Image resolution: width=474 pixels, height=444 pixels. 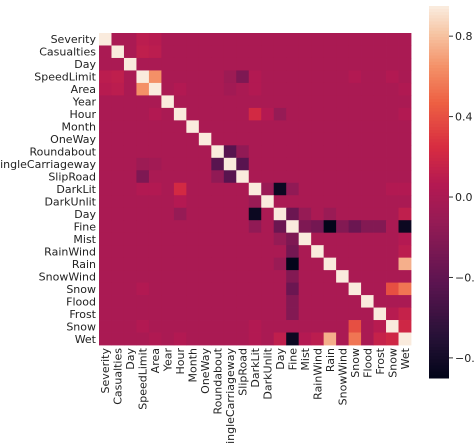 What do you see at coordinates (180, 361) in the screenshot?
I see `column-label: Hour` at bounding box center [180, 361].